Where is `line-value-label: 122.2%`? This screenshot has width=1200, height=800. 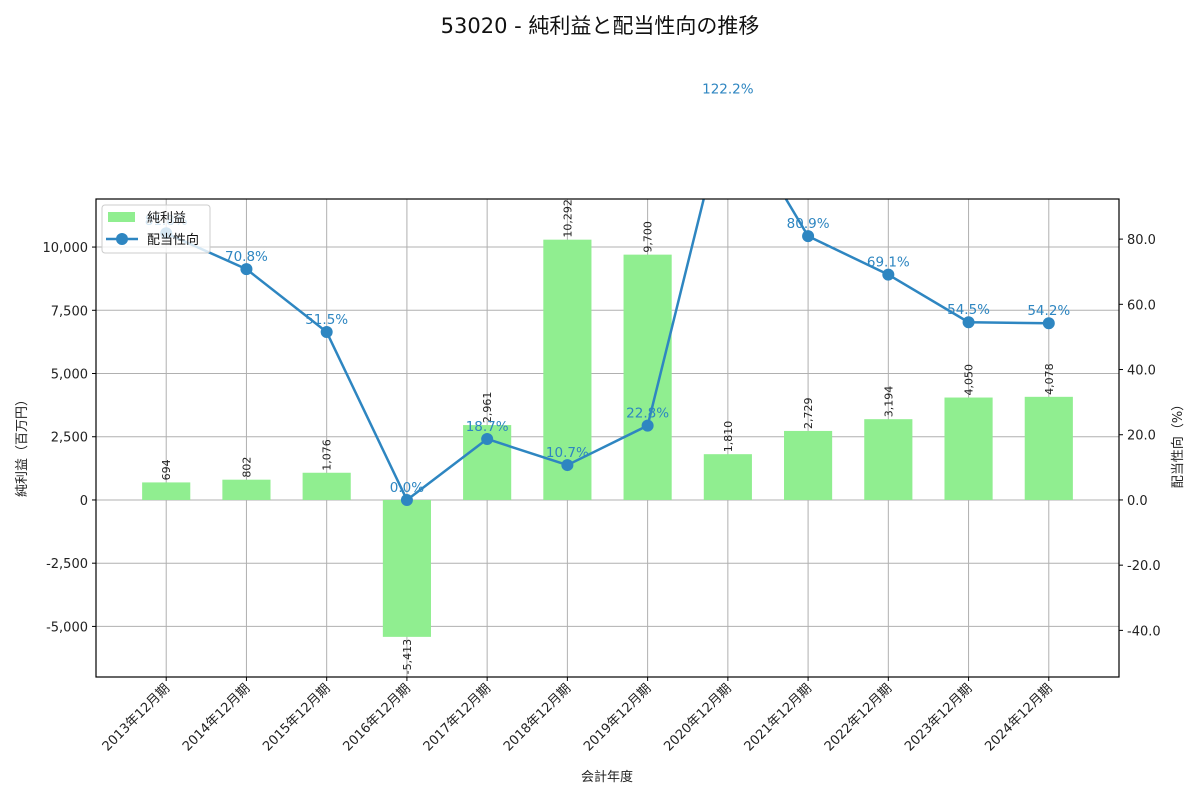
line-value-label: 122.2% is located at coordinates (728, 90).